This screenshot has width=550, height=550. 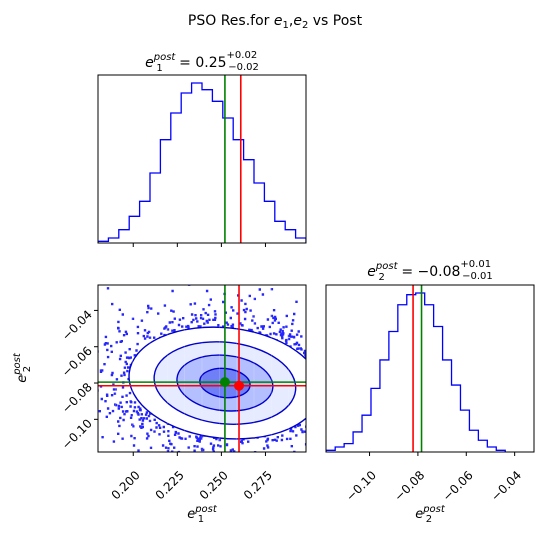 What do you see at coordinates (458, 486) in the screenshot?
I see `e2-x-tick-label: −0.06` at bounding box center [458, 486].